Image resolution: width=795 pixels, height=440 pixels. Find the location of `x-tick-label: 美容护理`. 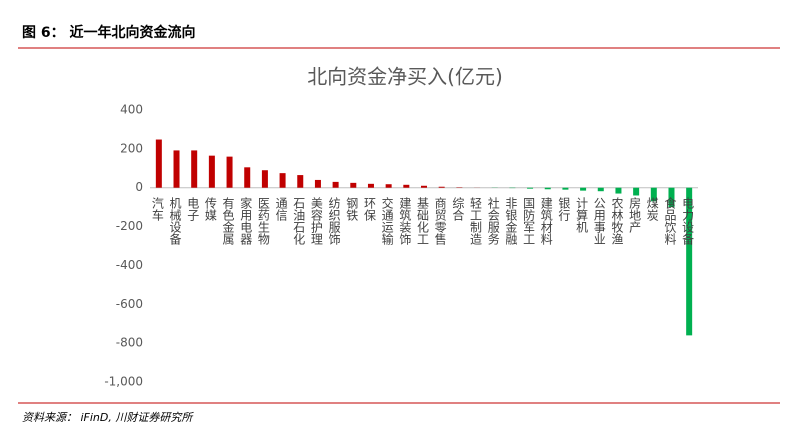

x-tick-label: 美容护理 is located at coordinates (316, 220).